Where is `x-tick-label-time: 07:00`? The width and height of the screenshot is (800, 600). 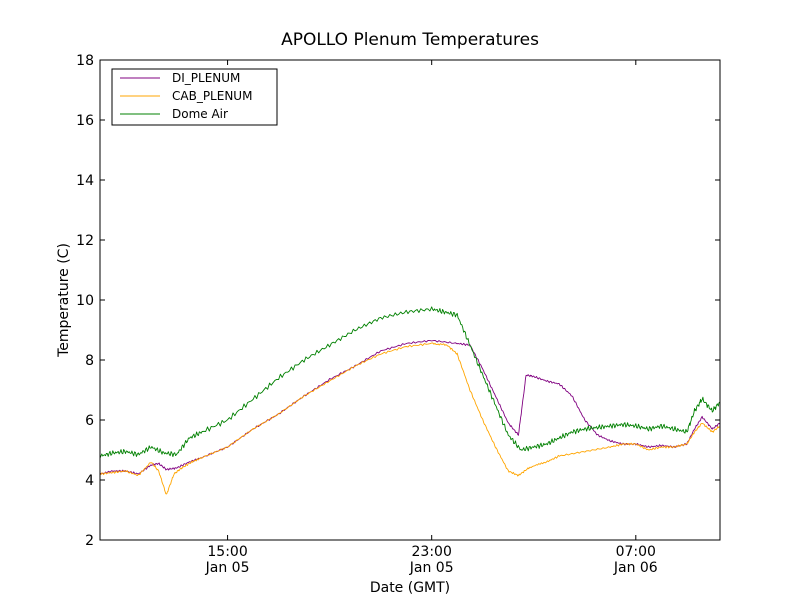 x-tick-label-time: 07:00 is located at coordinates (636, 552).